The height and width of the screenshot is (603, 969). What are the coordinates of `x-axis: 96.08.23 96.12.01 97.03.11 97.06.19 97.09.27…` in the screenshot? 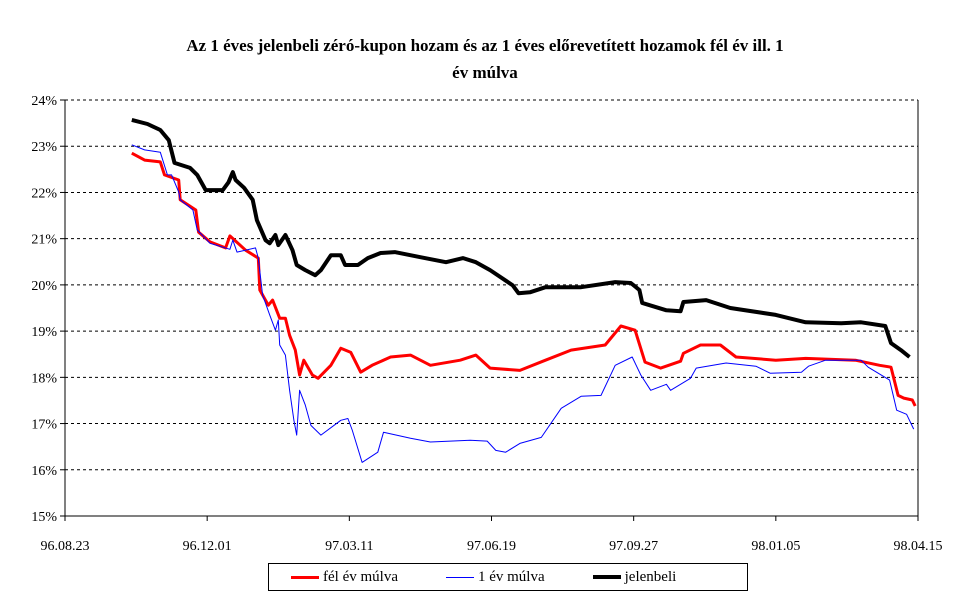 It's located at (492, 535).